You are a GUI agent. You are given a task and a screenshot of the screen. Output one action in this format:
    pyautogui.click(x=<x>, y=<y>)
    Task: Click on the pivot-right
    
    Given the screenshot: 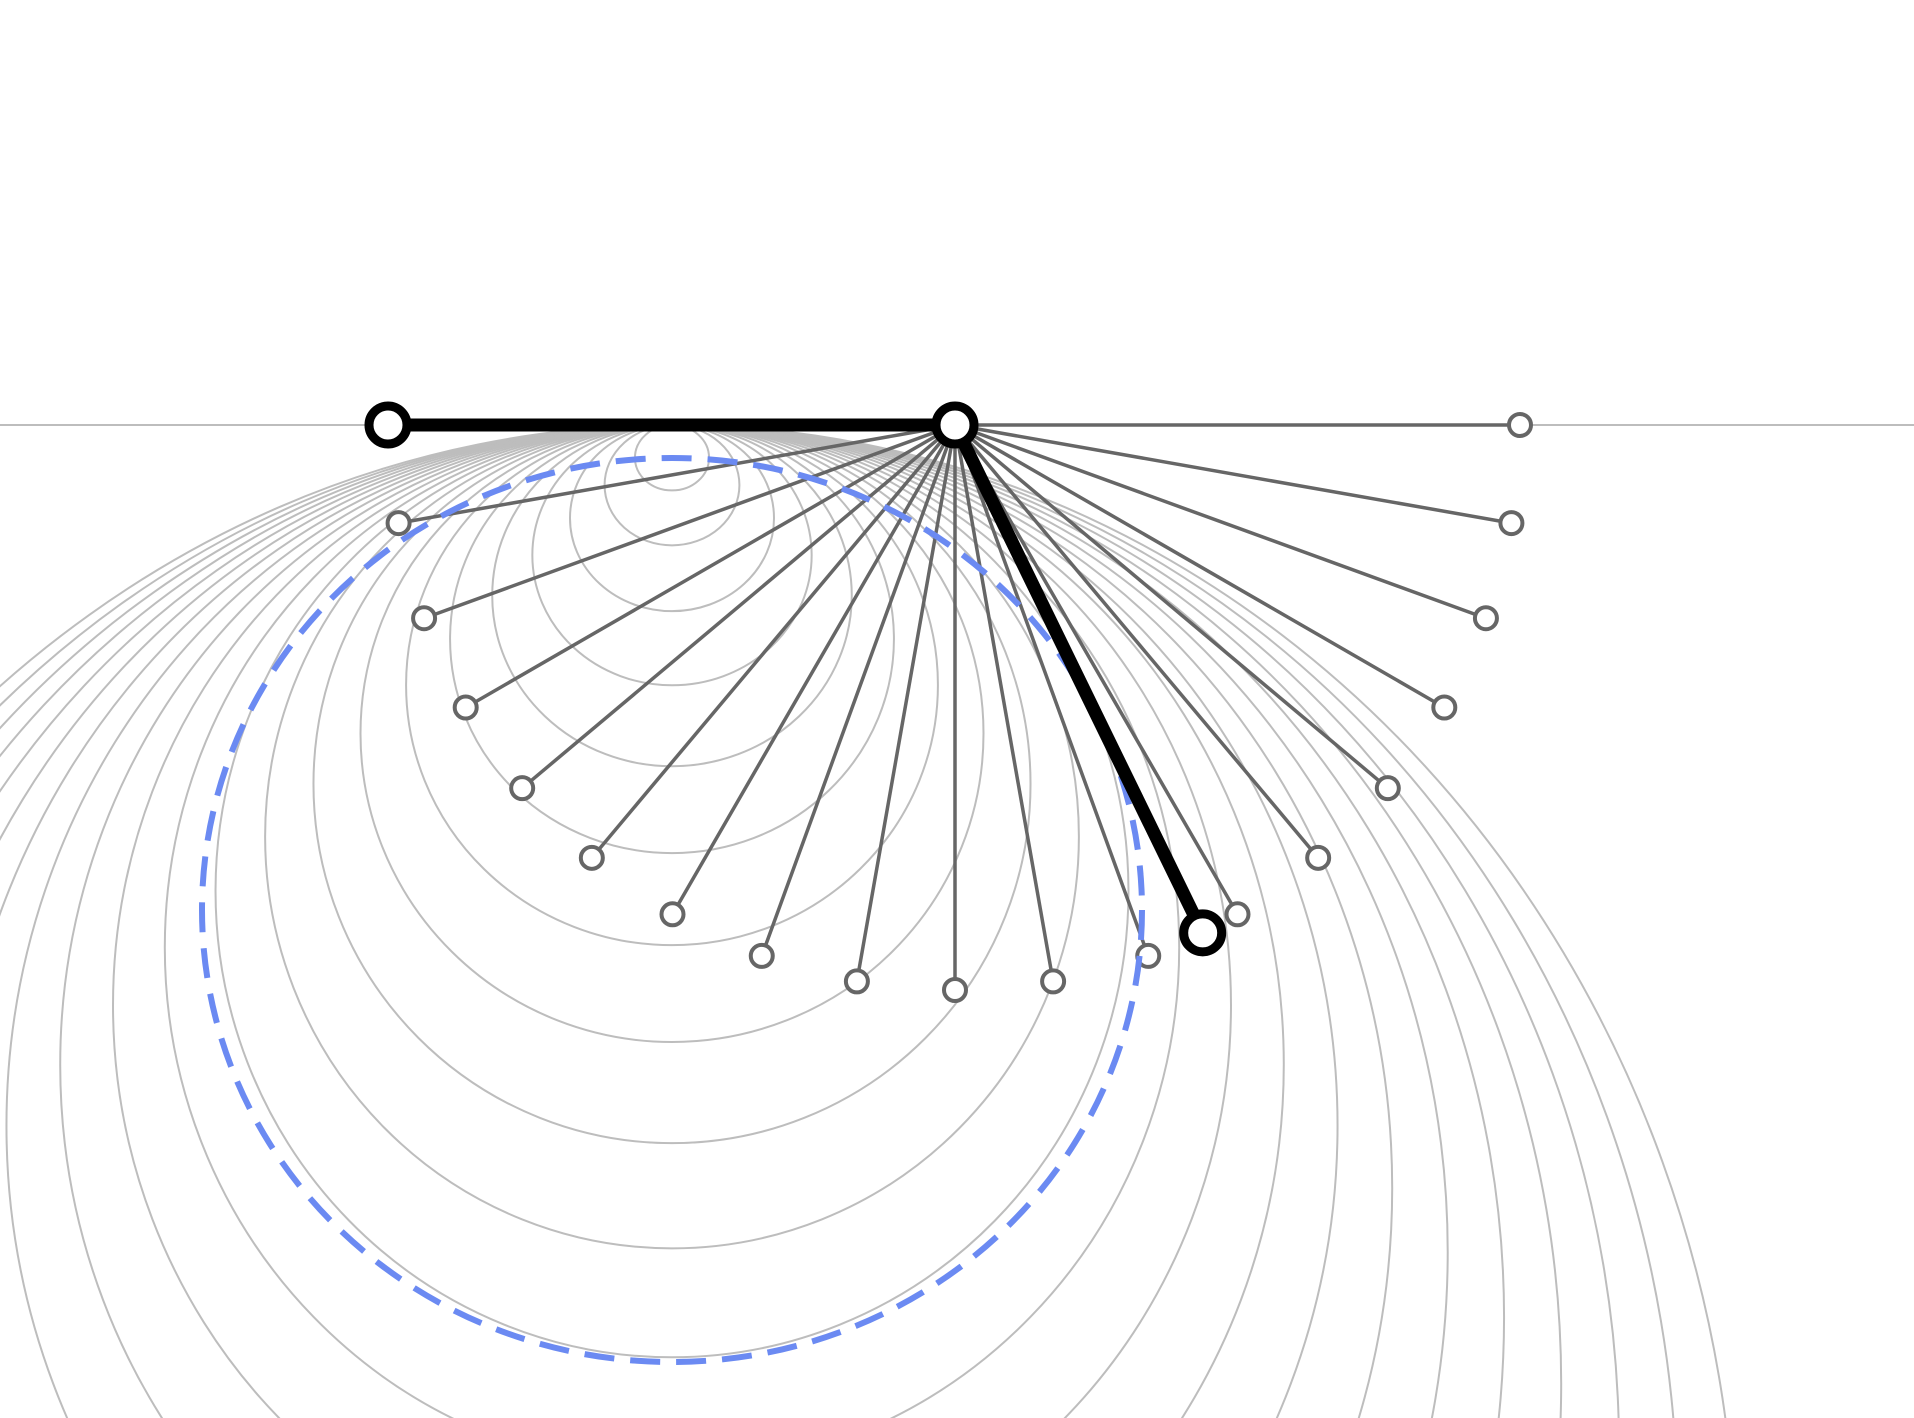 What is the action you would take?
    pyautogui.click(x=955, y=425)
    